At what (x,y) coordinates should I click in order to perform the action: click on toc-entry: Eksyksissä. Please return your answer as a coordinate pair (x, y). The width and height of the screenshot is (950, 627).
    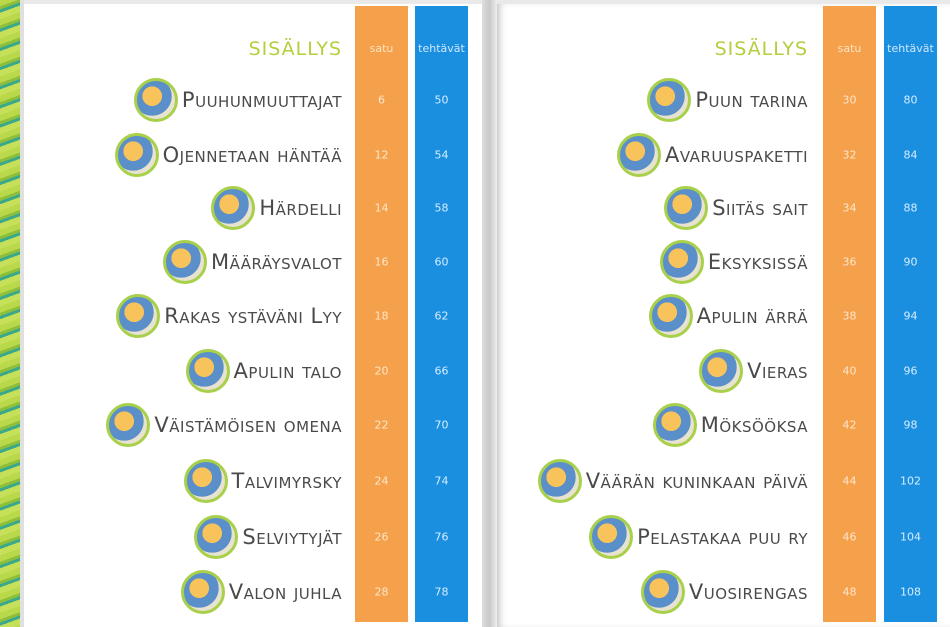
    Looking at the image, I should click on (733, 262).